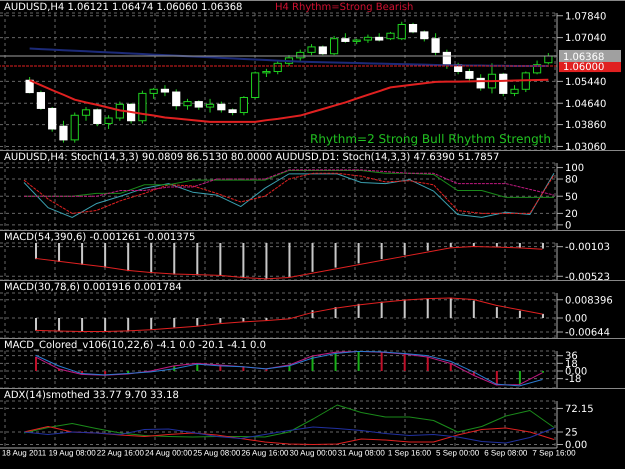  What do you see at coordinates (587, 277) in the screenshot?
I see `y-tick-label: -0.00523` at bounding box center [587, 277].